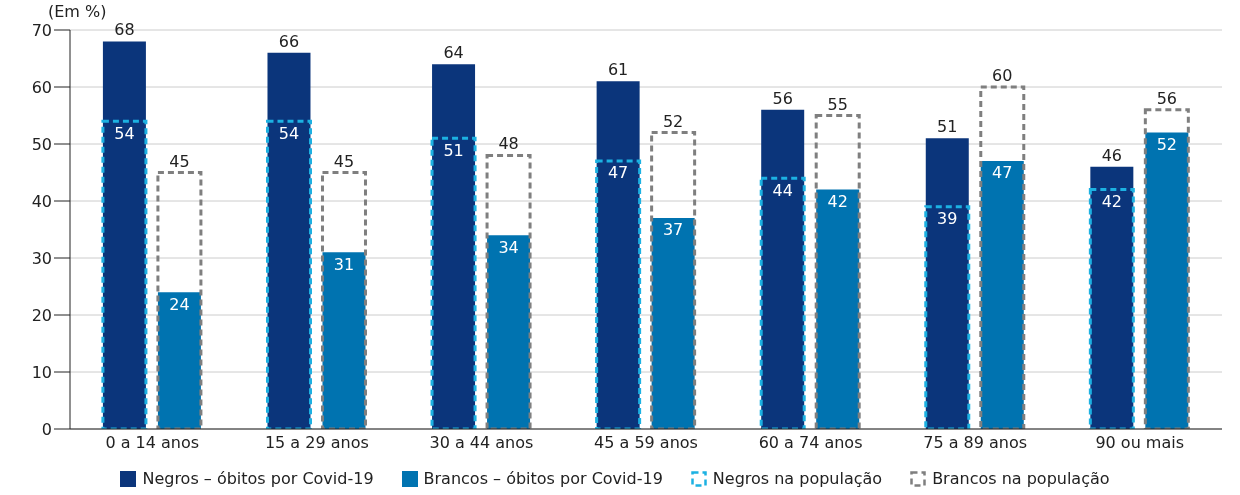 The width and height of the screenshot is (1240, 495). I want to click on data-label: 60, so click(1002, 75).